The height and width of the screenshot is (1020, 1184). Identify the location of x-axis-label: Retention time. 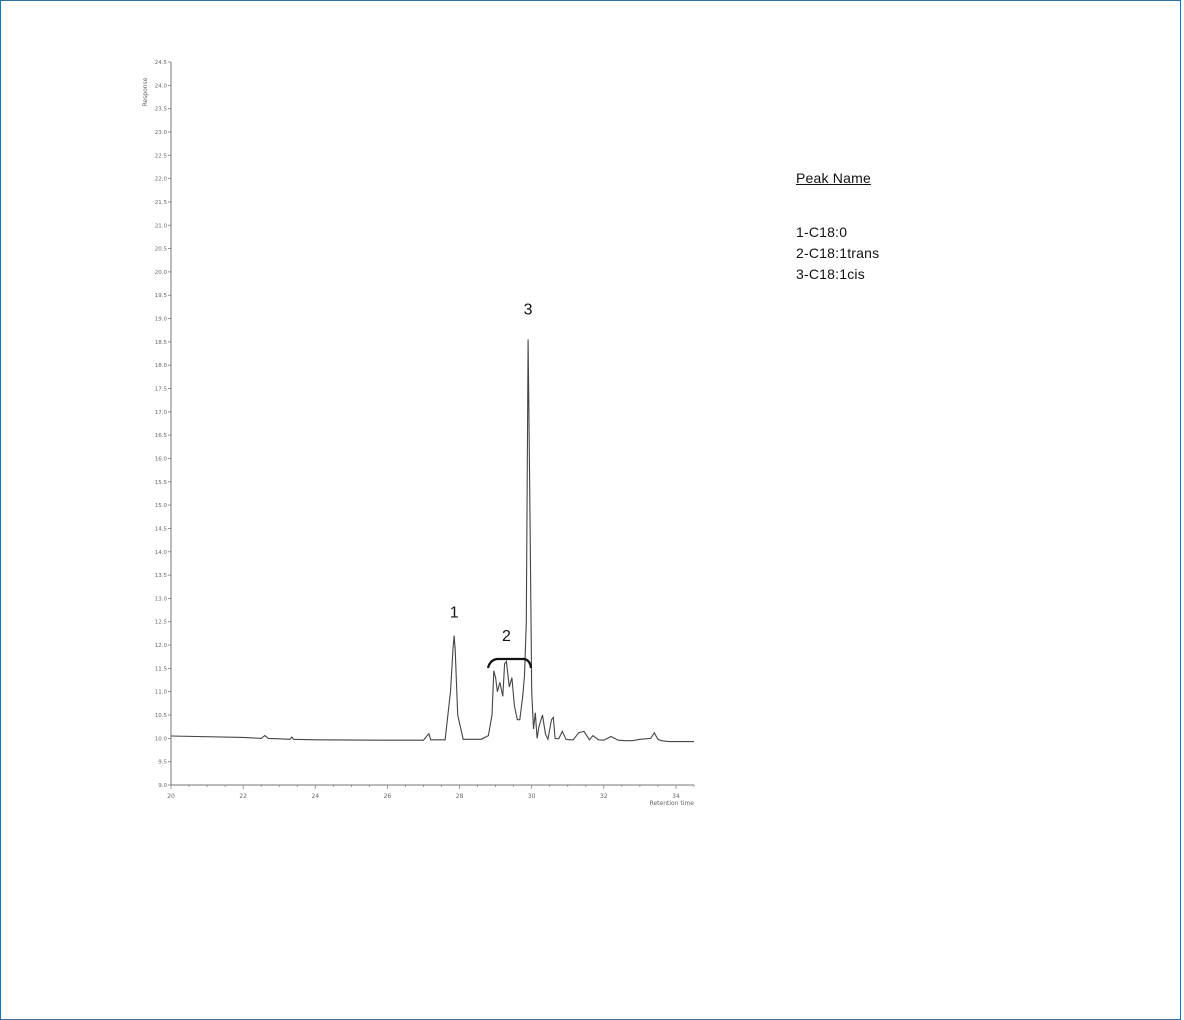
(672, 803).